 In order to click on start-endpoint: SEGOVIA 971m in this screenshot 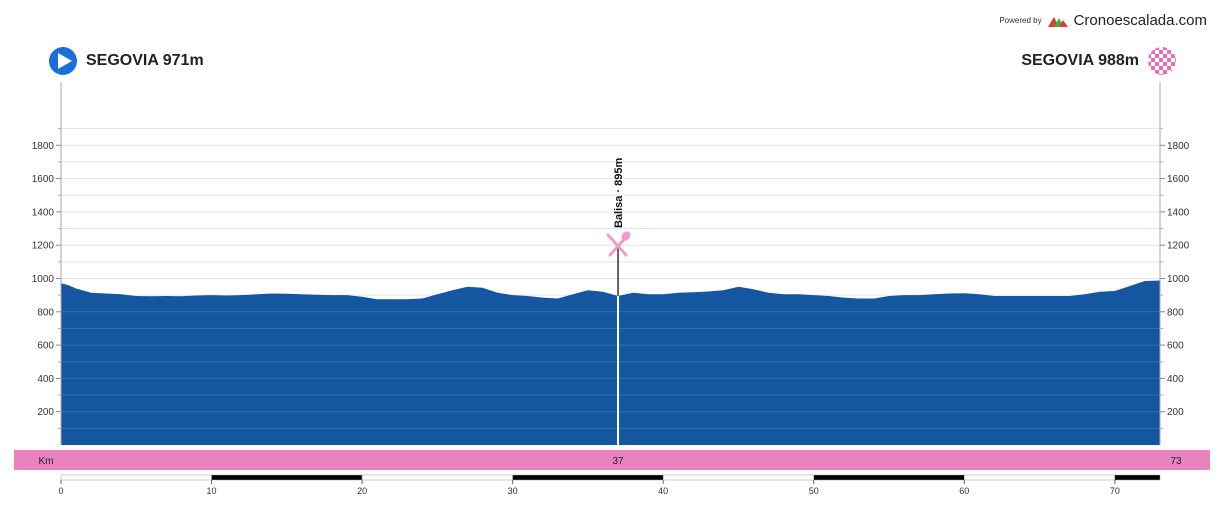, I will do `click(126, 61)`.